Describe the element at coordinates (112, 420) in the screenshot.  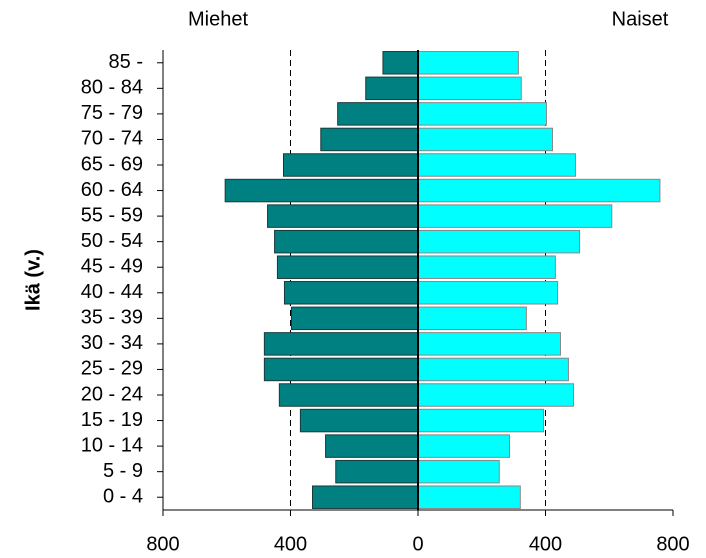
I see `y-tick-label: 15 - 19` at that location.